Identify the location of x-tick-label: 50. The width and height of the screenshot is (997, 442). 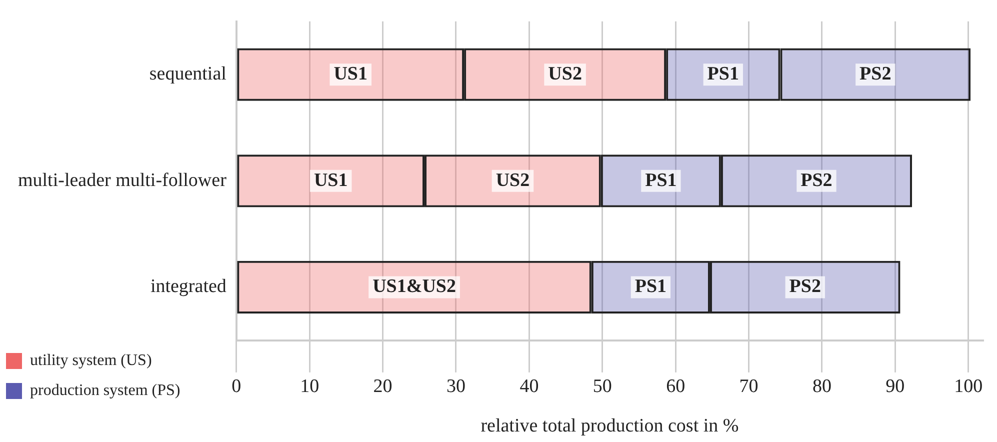
(602, 386).